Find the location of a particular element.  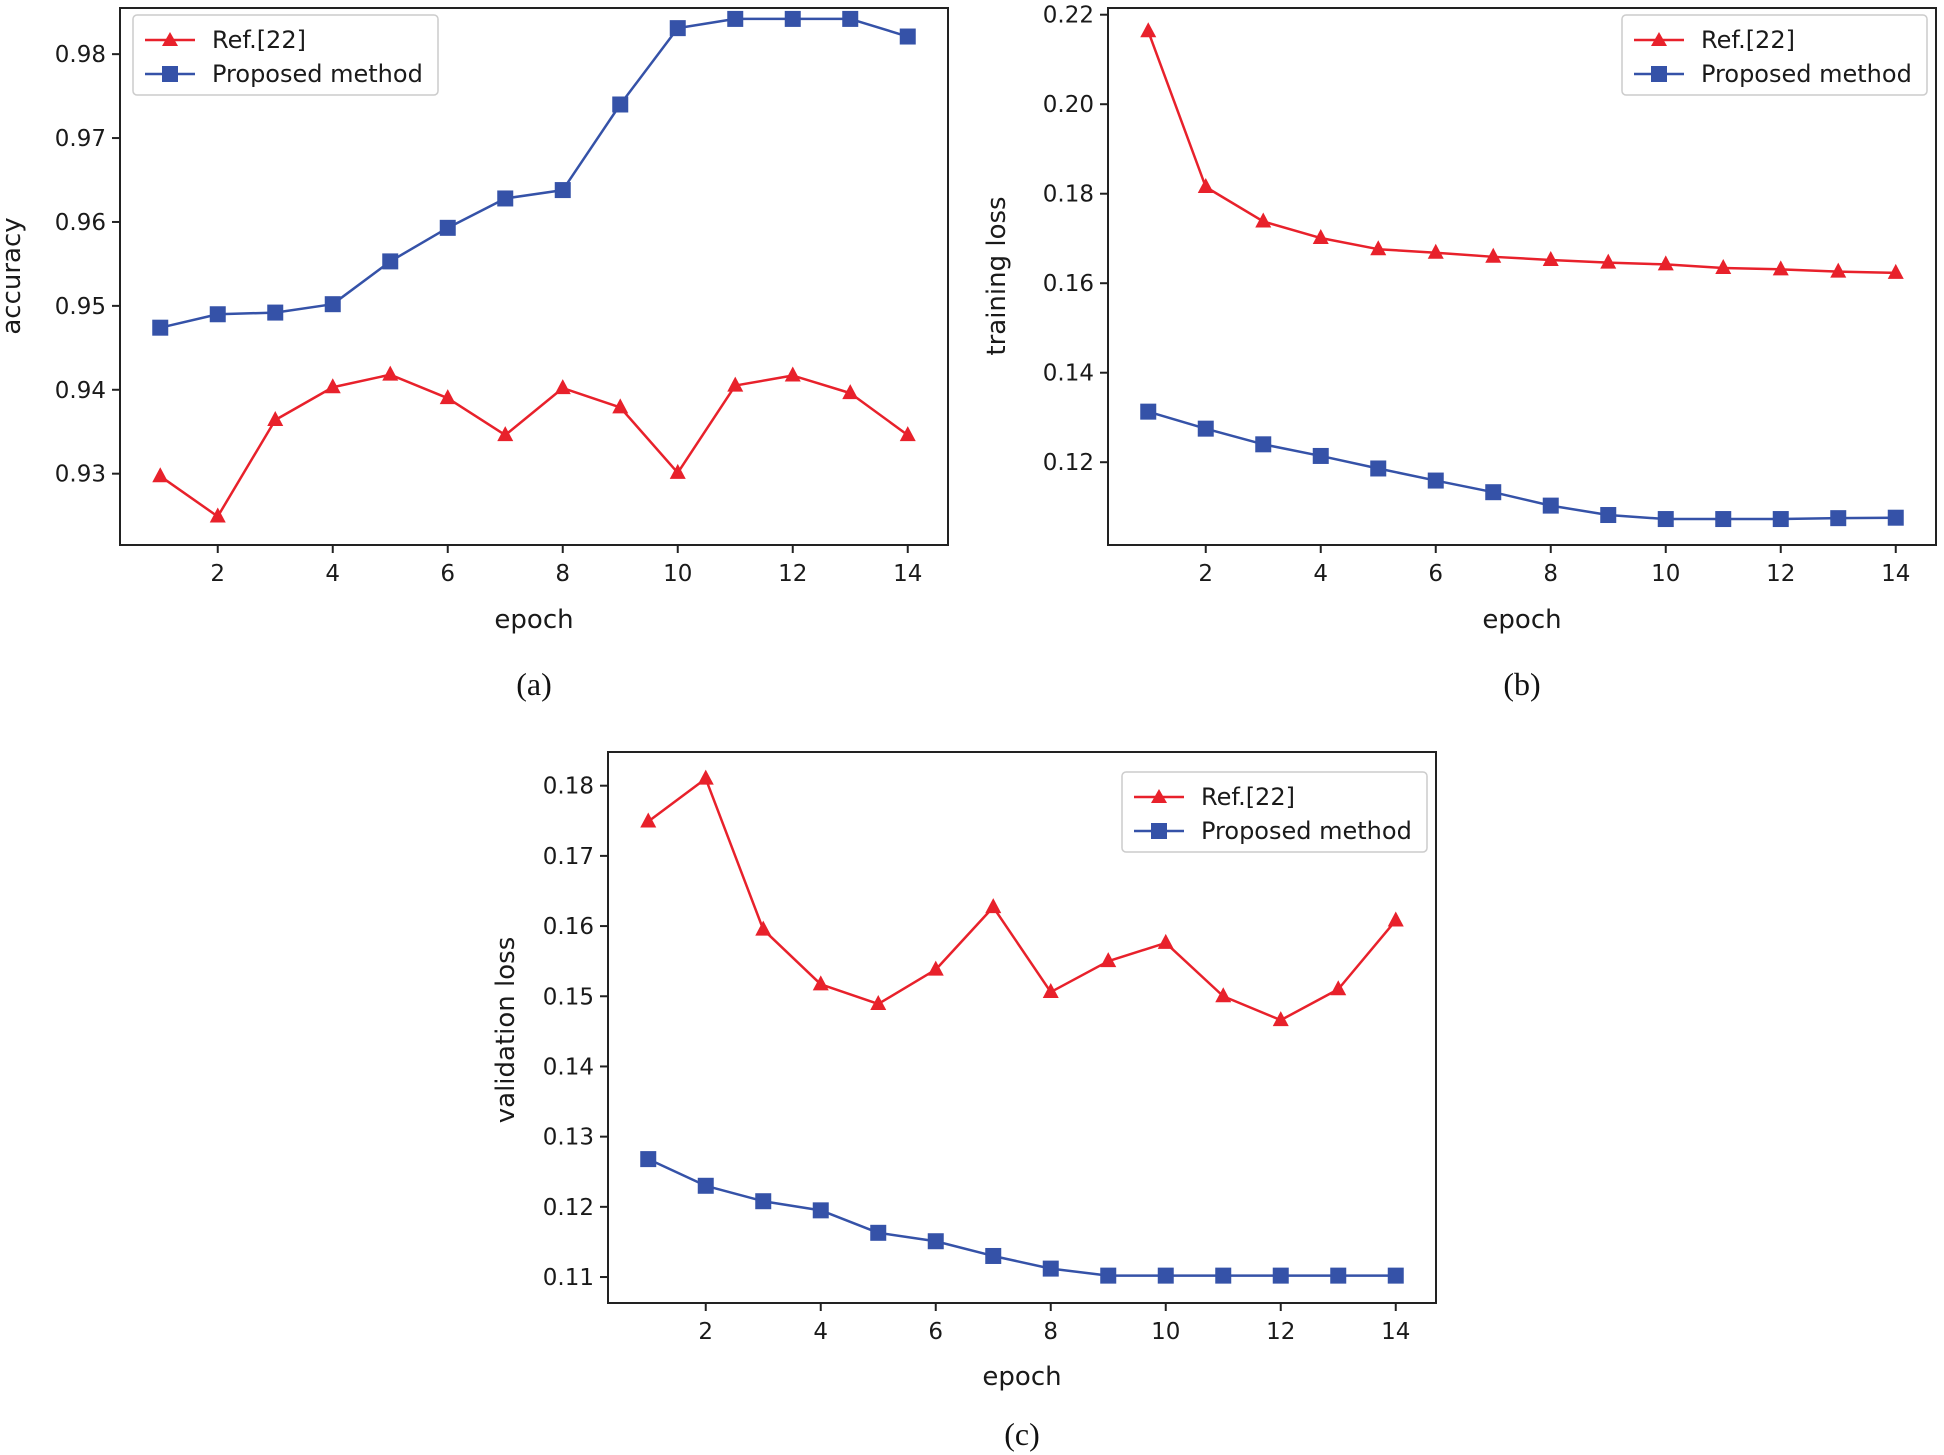

panel-b-xtick-label: 2 is located at coordinates (1205, 574).